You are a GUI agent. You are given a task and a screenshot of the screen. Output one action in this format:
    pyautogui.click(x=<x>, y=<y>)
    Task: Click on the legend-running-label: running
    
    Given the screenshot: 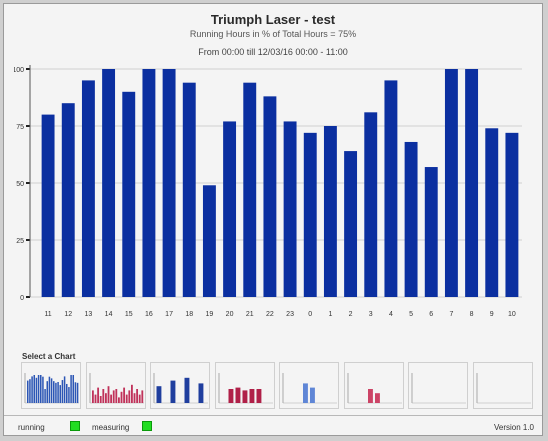 What is the action you would take?
    pyautogui.click(x=31, y=427)
    